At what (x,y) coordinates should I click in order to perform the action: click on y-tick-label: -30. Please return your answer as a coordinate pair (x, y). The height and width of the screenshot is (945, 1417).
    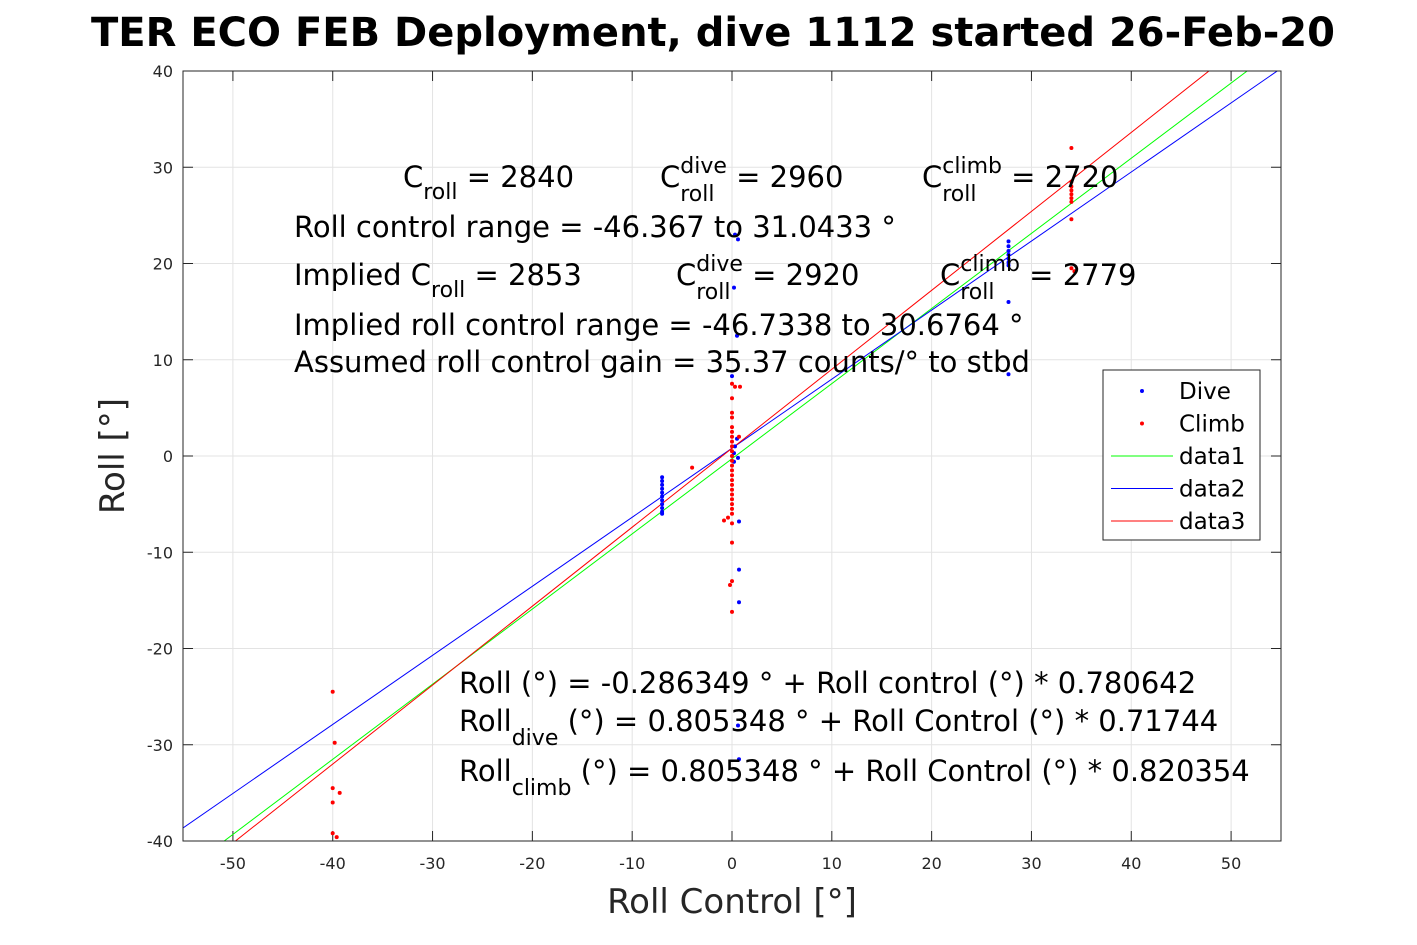
    Looking at the image, I should click on (160, 745).